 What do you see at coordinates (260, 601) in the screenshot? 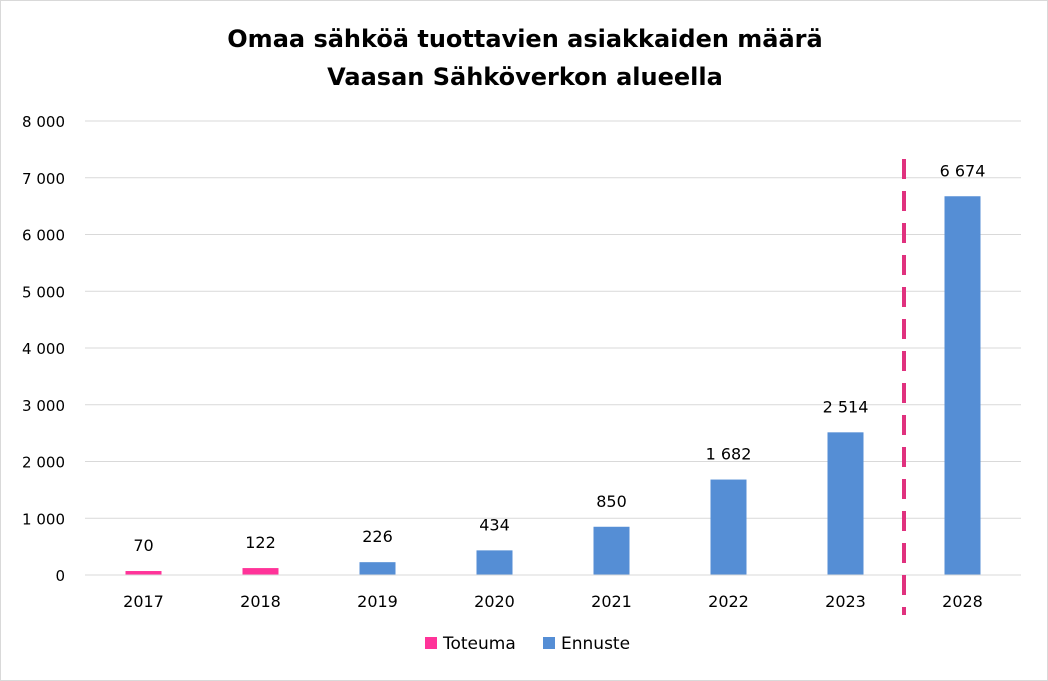
I see `x-tick-label: 2018` at bounding box center [260, 601].